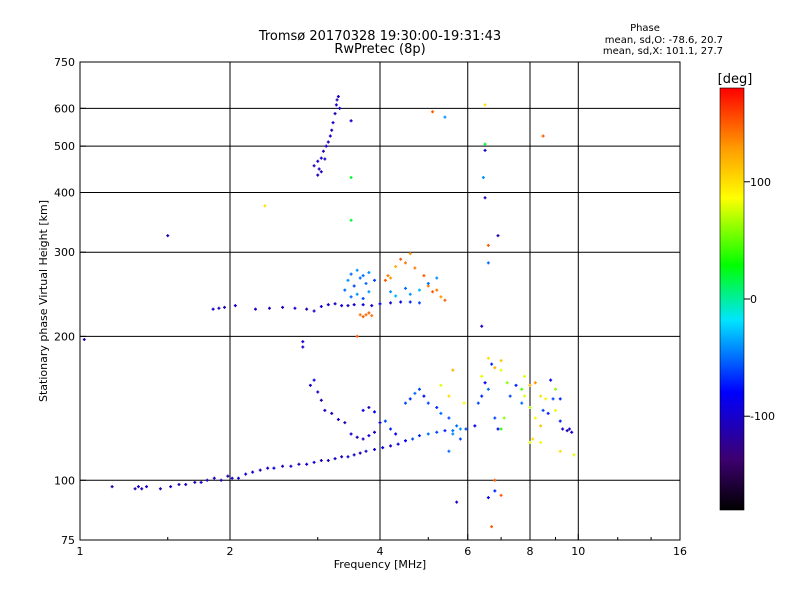 The image size is (800, 600). What do you see at coordinates (680, 551) in the screenshot?
I see `x-tick-label: 16` at bounding box center [680, 551].